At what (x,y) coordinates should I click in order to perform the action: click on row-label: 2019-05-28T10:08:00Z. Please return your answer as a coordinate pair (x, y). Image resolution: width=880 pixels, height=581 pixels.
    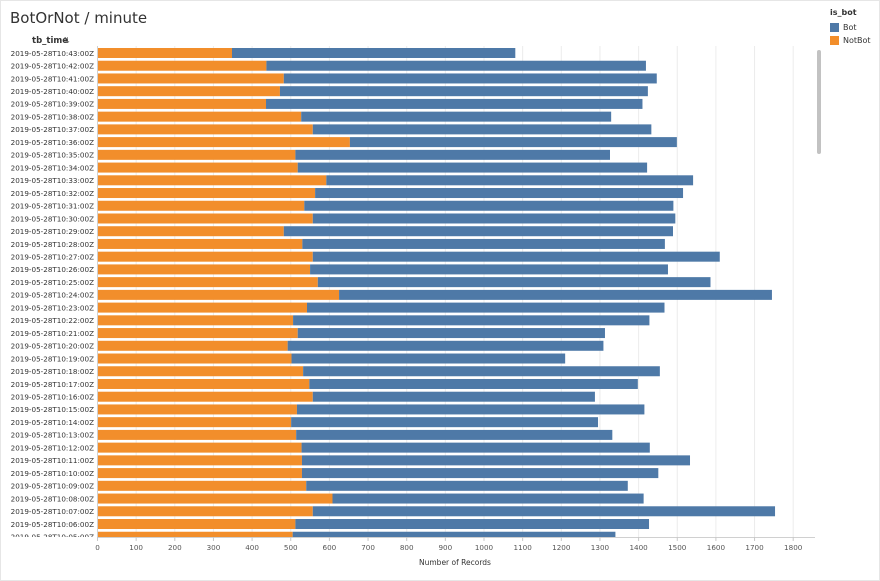
    Looking at the image, I should click on (52, 498).